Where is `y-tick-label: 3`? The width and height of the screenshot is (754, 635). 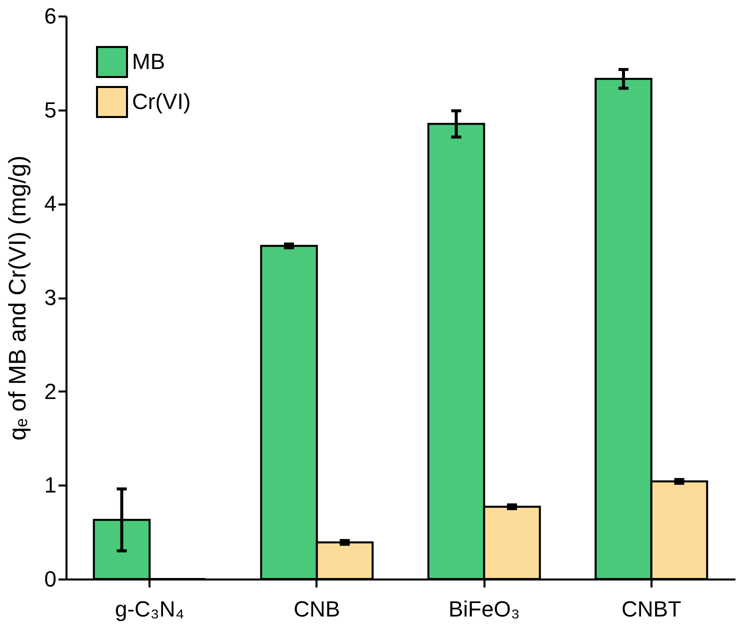 y-tick-label: 3 is located at coordinates (50, 297).